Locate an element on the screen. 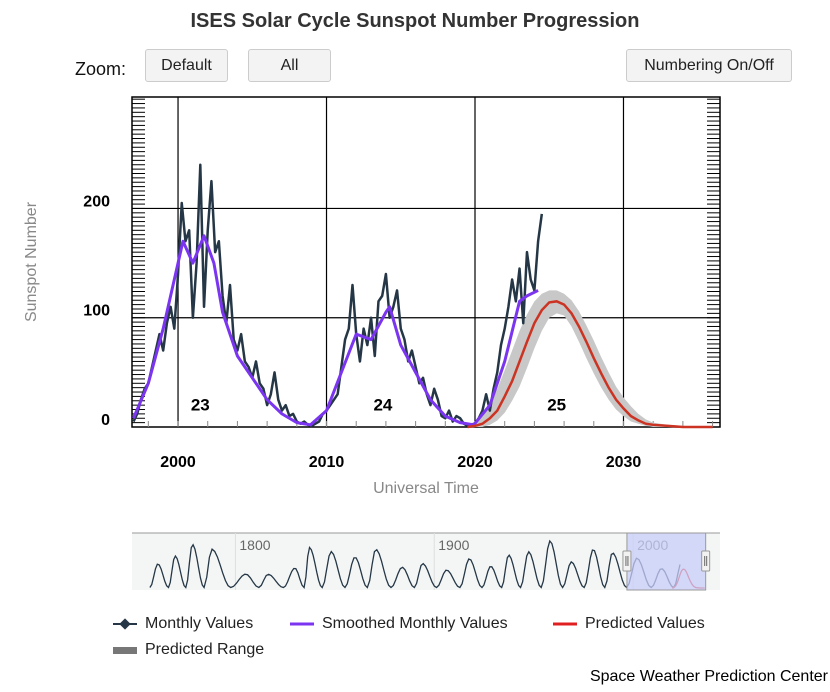  predicted-range-band is located at coordinates (590, 358).